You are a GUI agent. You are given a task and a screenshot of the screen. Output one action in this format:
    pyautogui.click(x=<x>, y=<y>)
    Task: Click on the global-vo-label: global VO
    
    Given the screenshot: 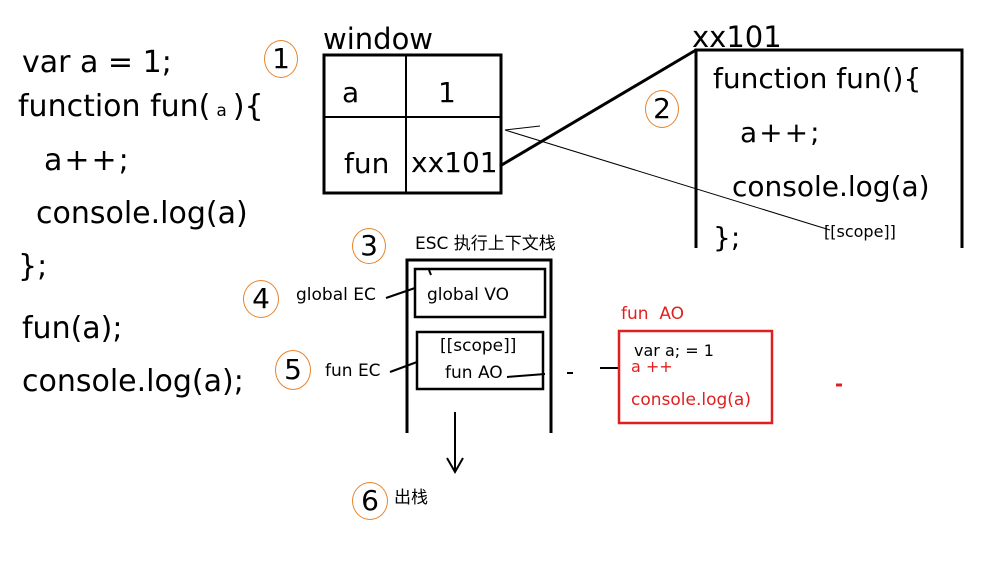 What is the action you would take?
    pyautogui.click(x=468, y=295)
    